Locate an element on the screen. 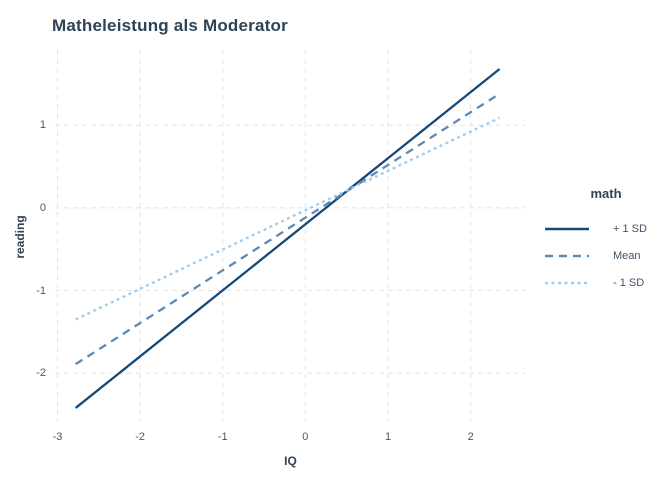 This screenshot has height=480, width=672. legend-item: Mean is located at coordinates (606, 255).